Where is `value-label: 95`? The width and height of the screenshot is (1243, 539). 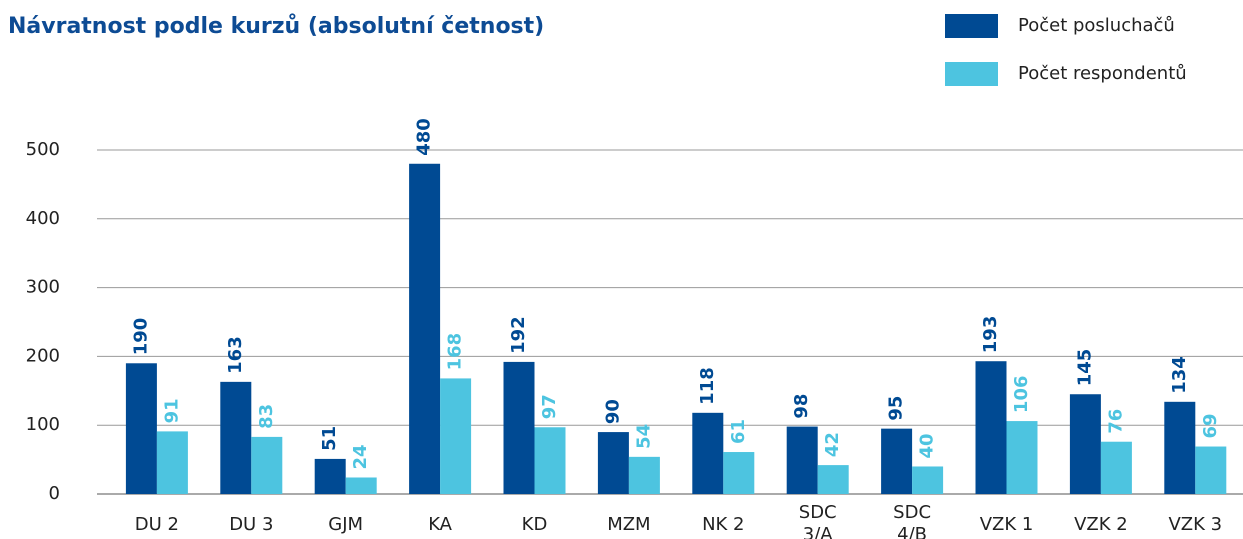
value-label: 95 is located at coordinates (896, 408).